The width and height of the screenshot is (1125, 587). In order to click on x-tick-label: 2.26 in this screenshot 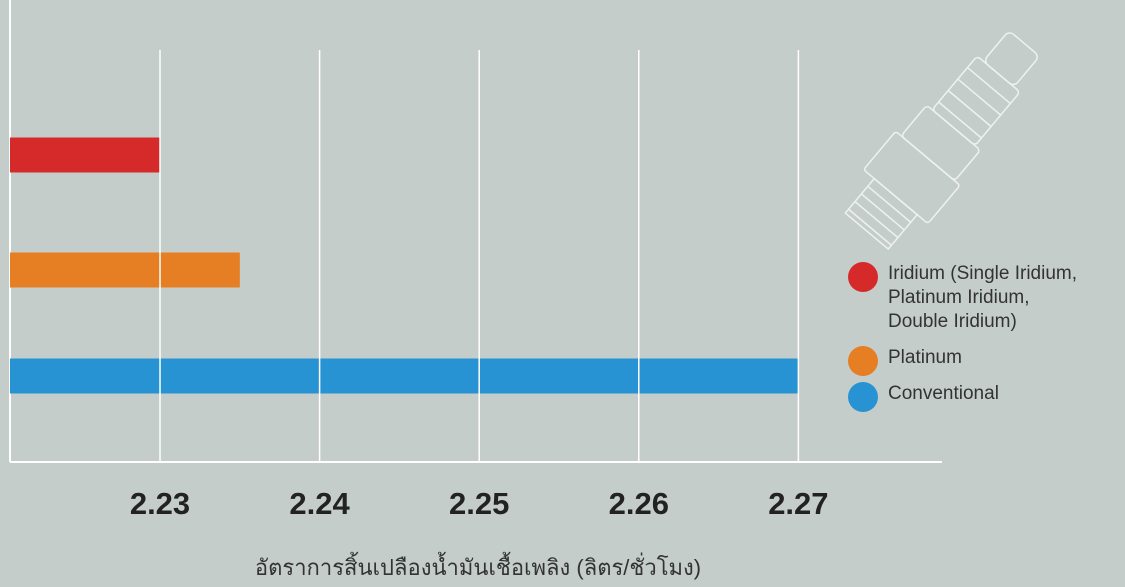, I will do `click(639, 503)`.